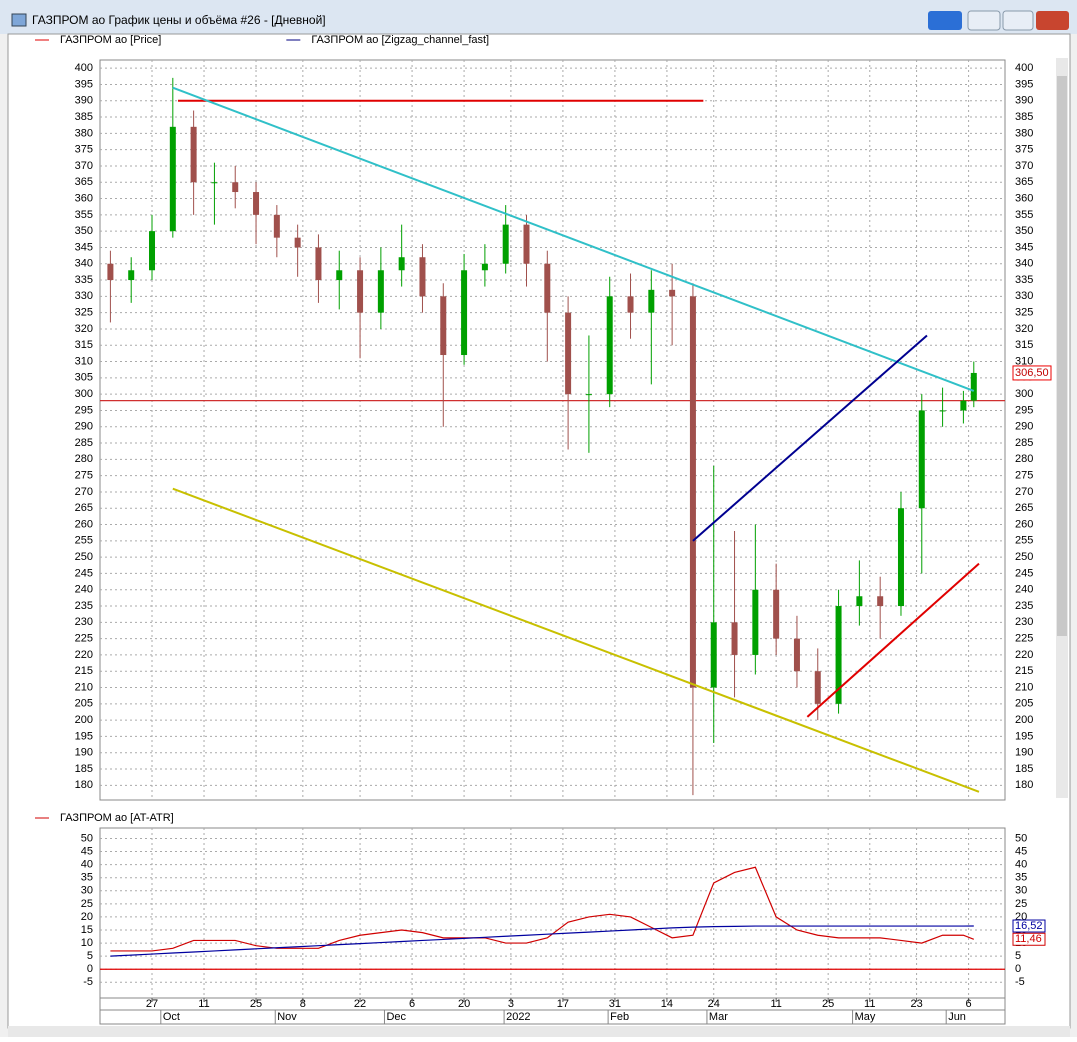  Describe the element at coordinates (84, 264) in the screenshot. I see `y-tick-label: 340` at that location.